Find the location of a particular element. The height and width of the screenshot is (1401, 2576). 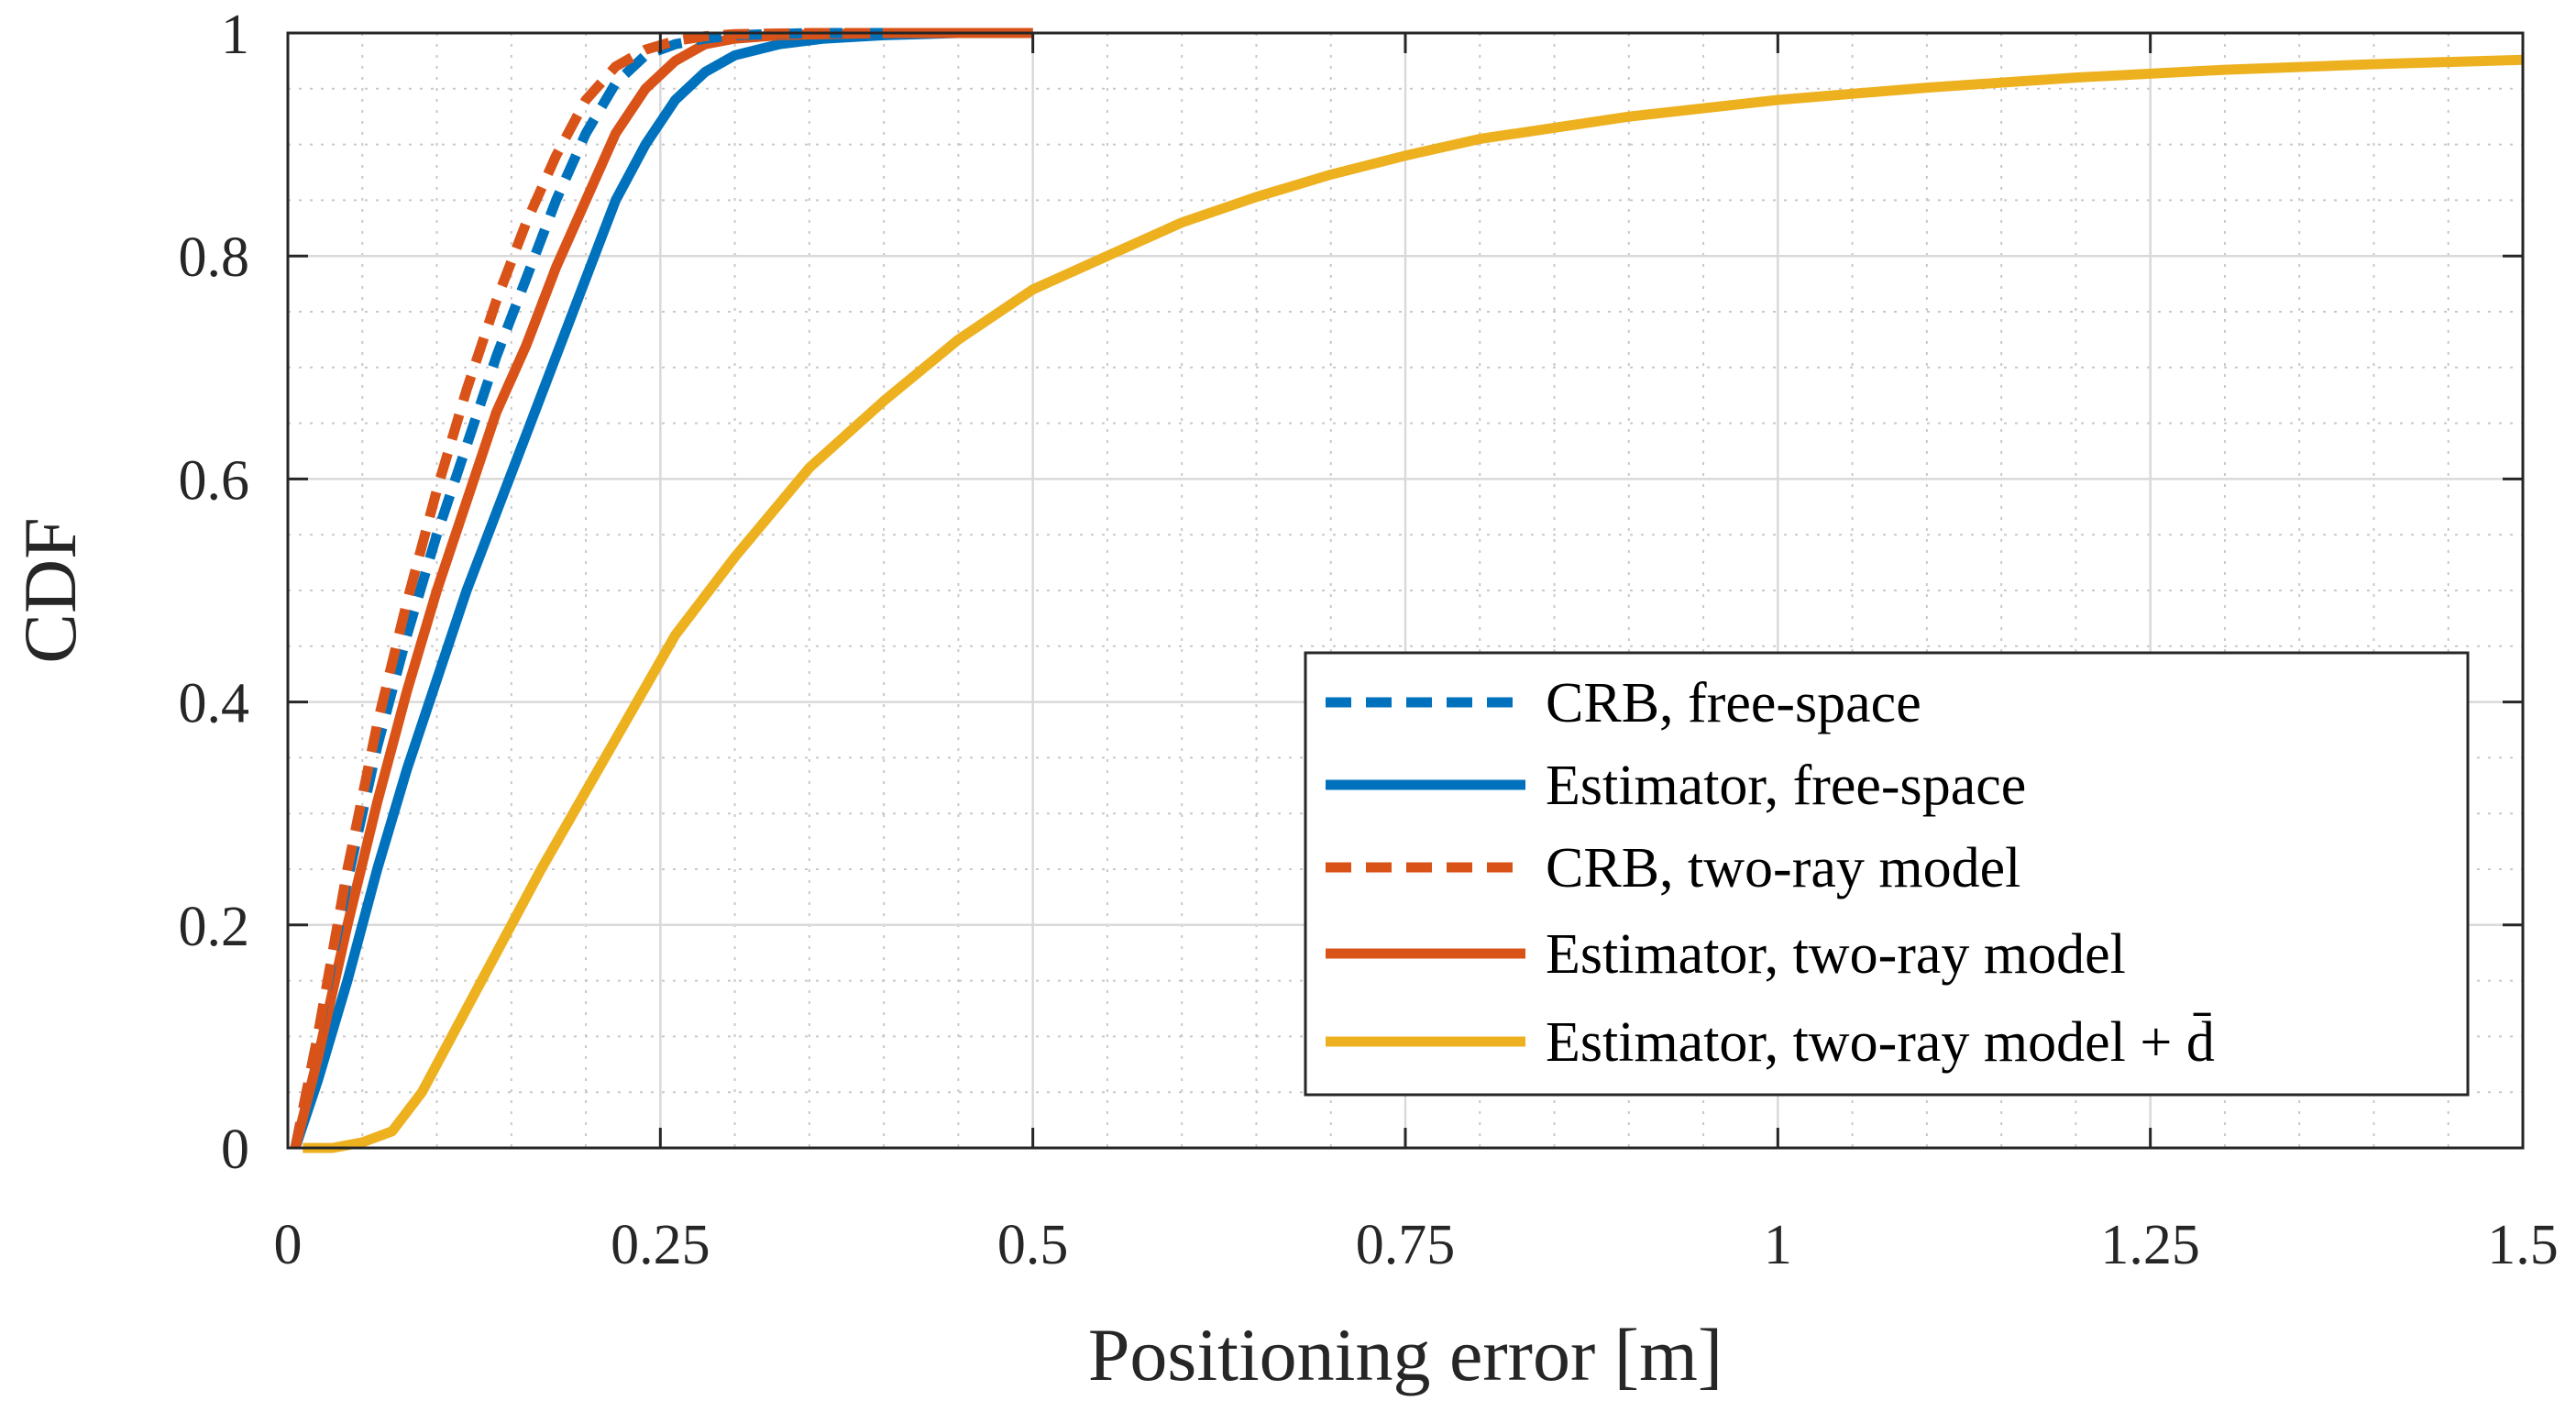

x-tick-label: 0 is located at coordinates (288, 1245).